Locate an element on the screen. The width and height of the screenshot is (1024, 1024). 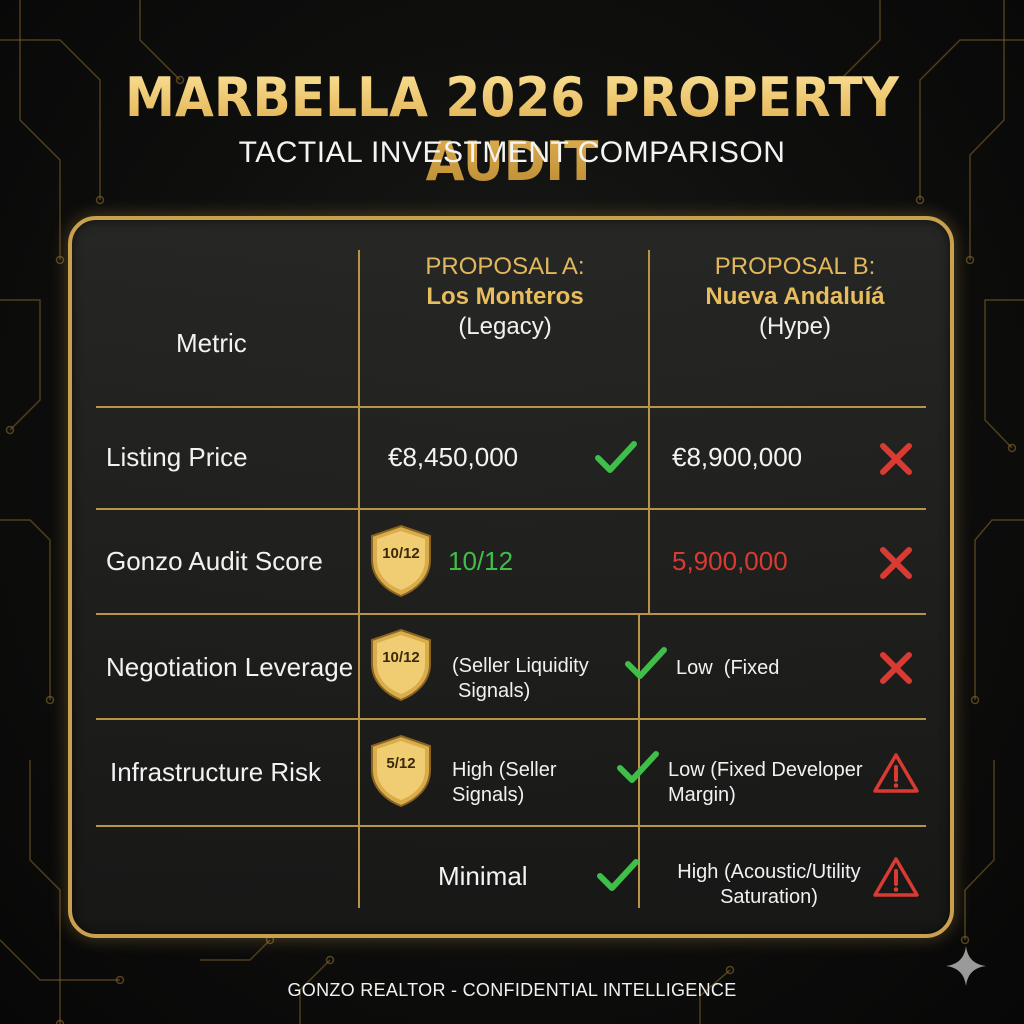
score-shield-badge: 5/12 is located at coordinates (401, 771).